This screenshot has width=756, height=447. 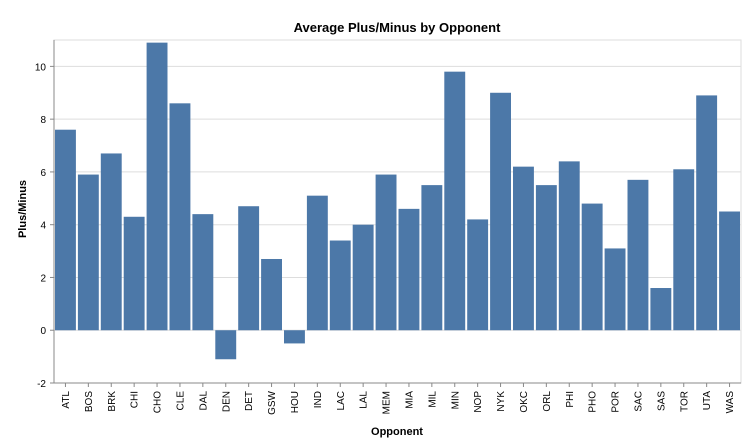 What do you see at coordinates (729, 271) in the screenshot?
I see `bar-was` at bounding box center [729, 271].